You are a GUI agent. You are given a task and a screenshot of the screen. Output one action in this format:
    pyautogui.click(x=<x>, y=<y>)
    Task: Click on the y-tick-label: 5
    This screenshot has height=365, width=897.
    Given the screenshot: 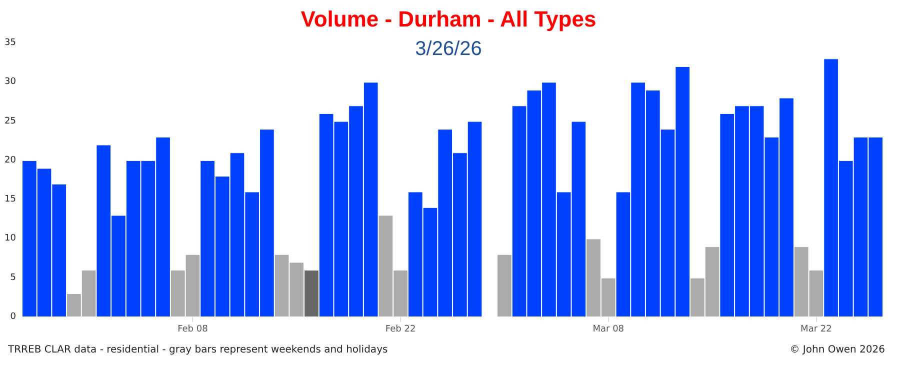 What is the action you would take?
    pyautogui.click(x=13, y=277)
    